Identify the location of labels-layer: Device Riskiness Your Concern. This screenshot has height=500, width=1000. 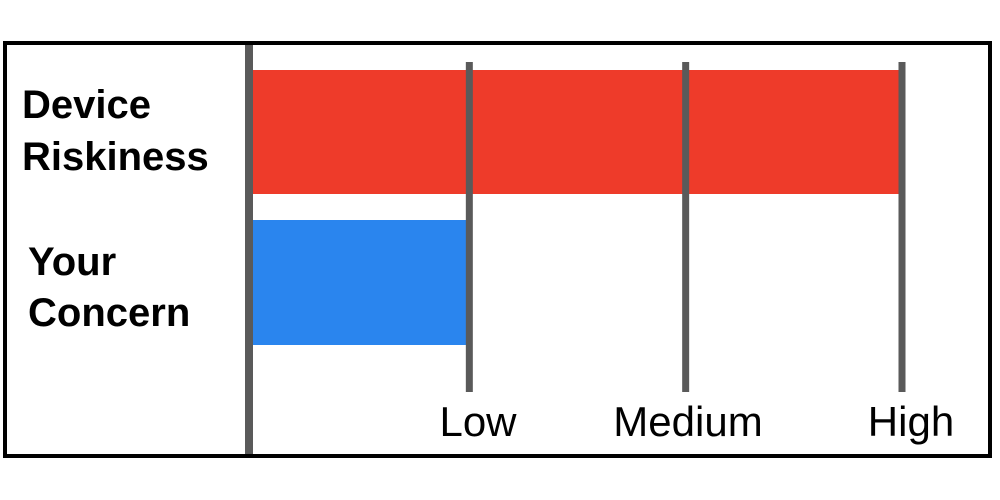
(115, 209).